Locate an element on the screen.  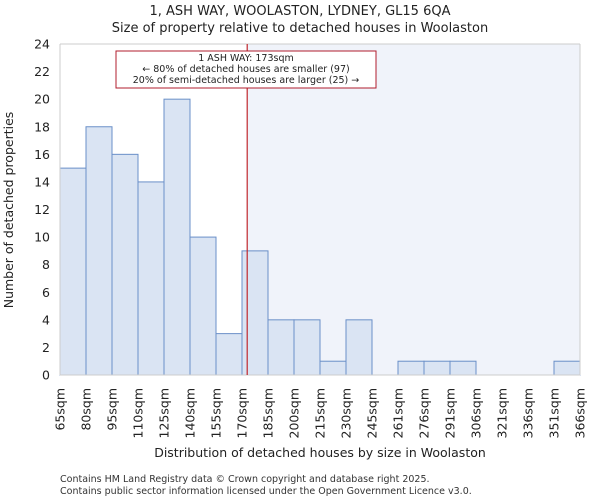
x-tick-label: 366sqm is located at coordinates (580, 413).